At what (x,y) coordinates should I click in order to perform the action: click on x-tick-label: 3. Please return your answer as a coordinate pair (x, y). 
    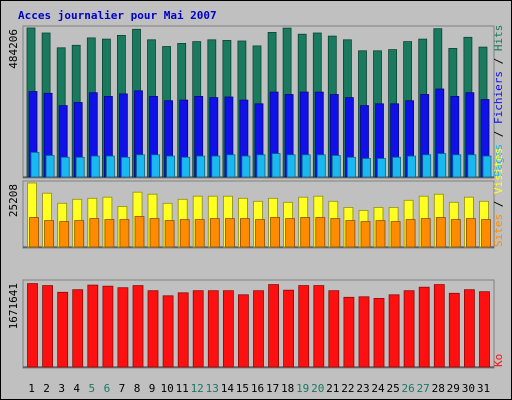
    Looking at the image, I should click on (61, 388).